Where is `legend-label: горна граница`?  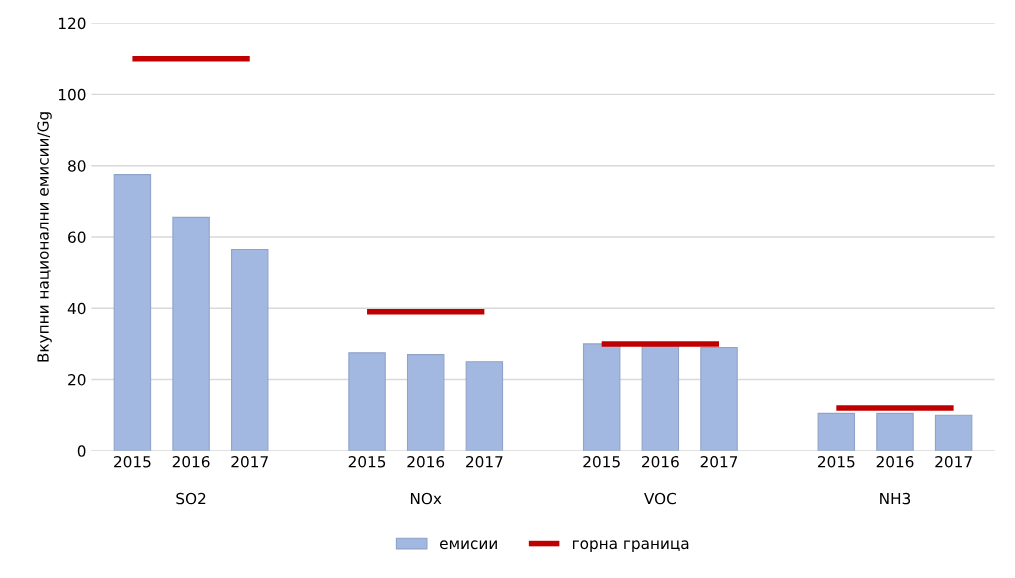 legend-label: горна граница is located at coordinates (631, 546).